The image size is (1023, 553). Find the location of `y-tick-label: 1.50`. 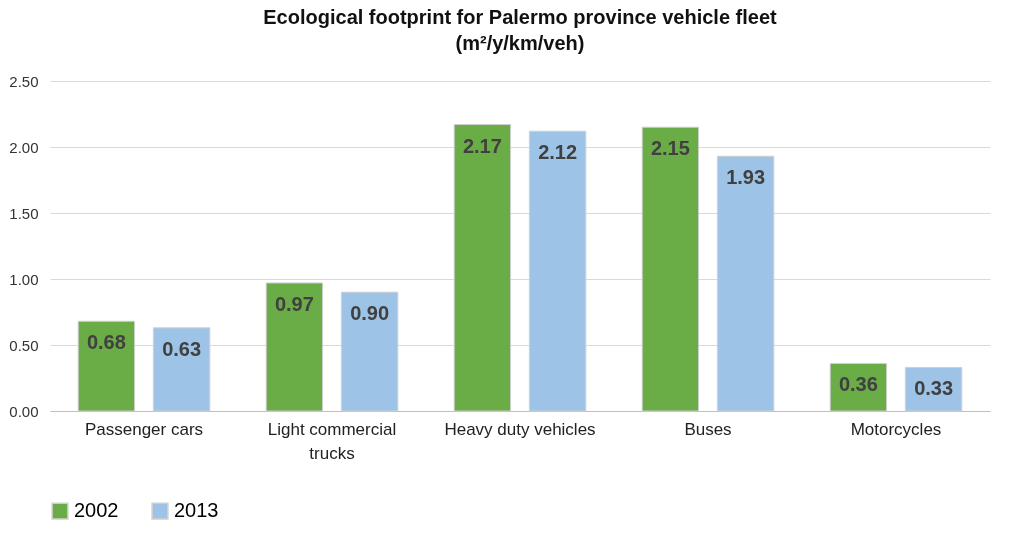

y-tick-label: 1.50 is located at coordinates (24, 213).